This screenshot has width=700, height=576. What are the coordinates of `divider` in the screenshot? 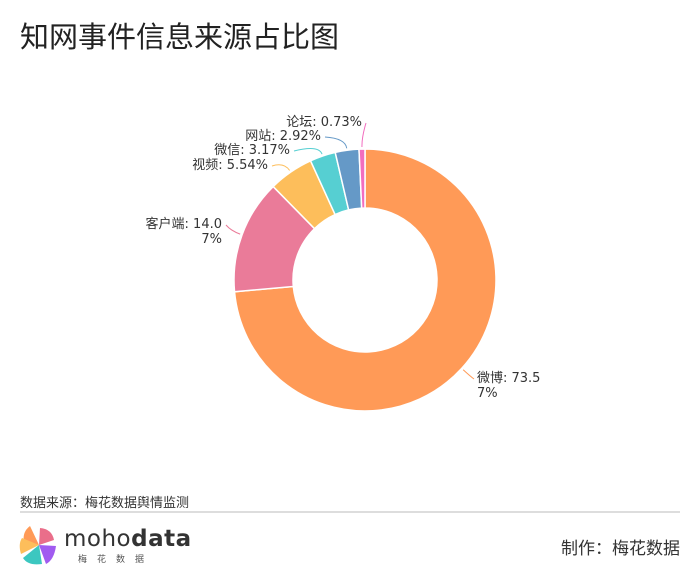 It's located at (350, 512).